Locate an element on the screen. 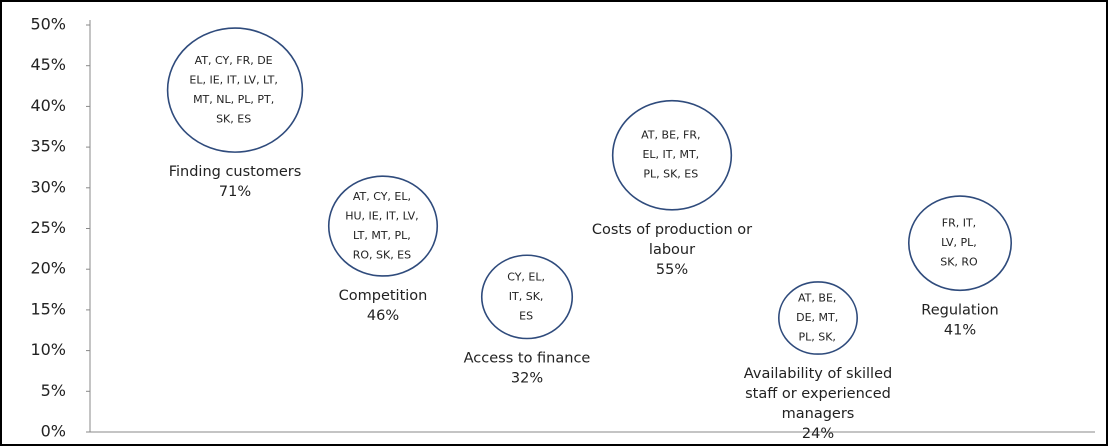 The height and width of the screenshot is (447, 1109). category-label: Access to finance is located at coordinates (527, 359).